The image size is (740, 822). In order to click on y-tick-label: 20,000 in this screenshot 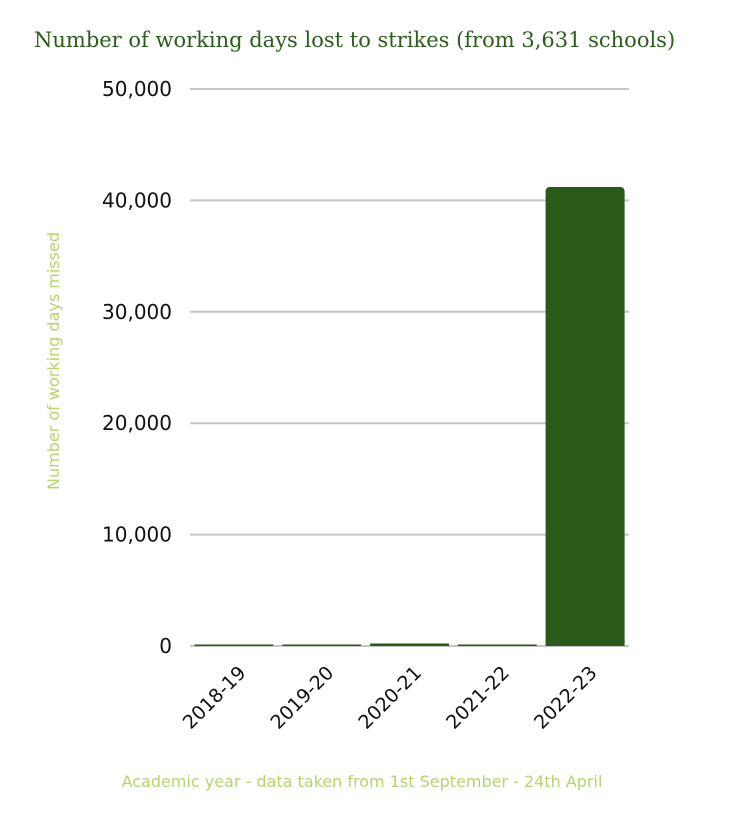, I will do `click(137, 423)`.